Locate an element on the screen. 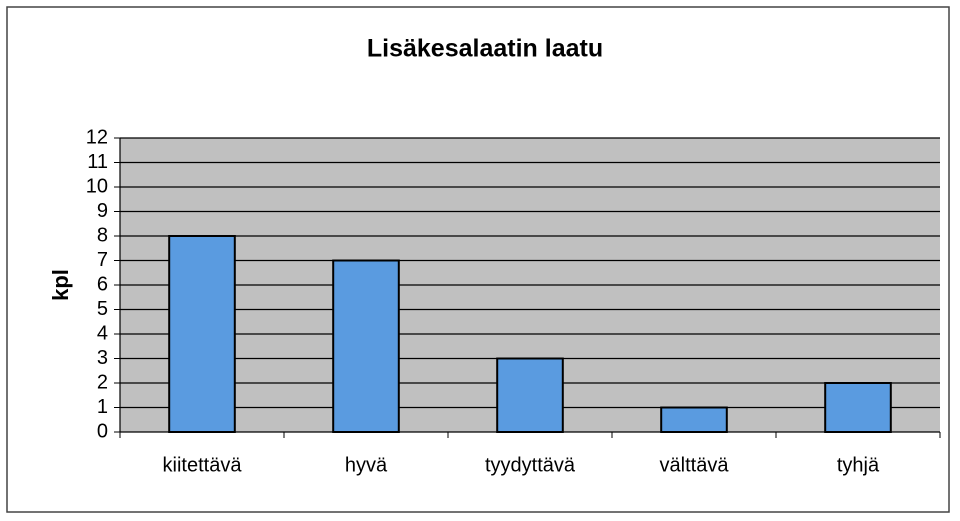  x-tick-label: kiitettävä is located at coordinates (203, 465).